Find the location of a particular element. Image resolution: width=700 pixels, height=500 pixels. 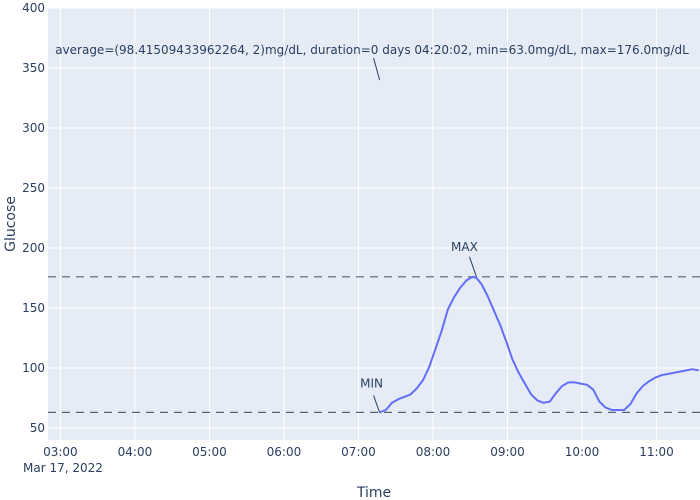

y-tick-label: 400 is located at coordinates (33, 8).